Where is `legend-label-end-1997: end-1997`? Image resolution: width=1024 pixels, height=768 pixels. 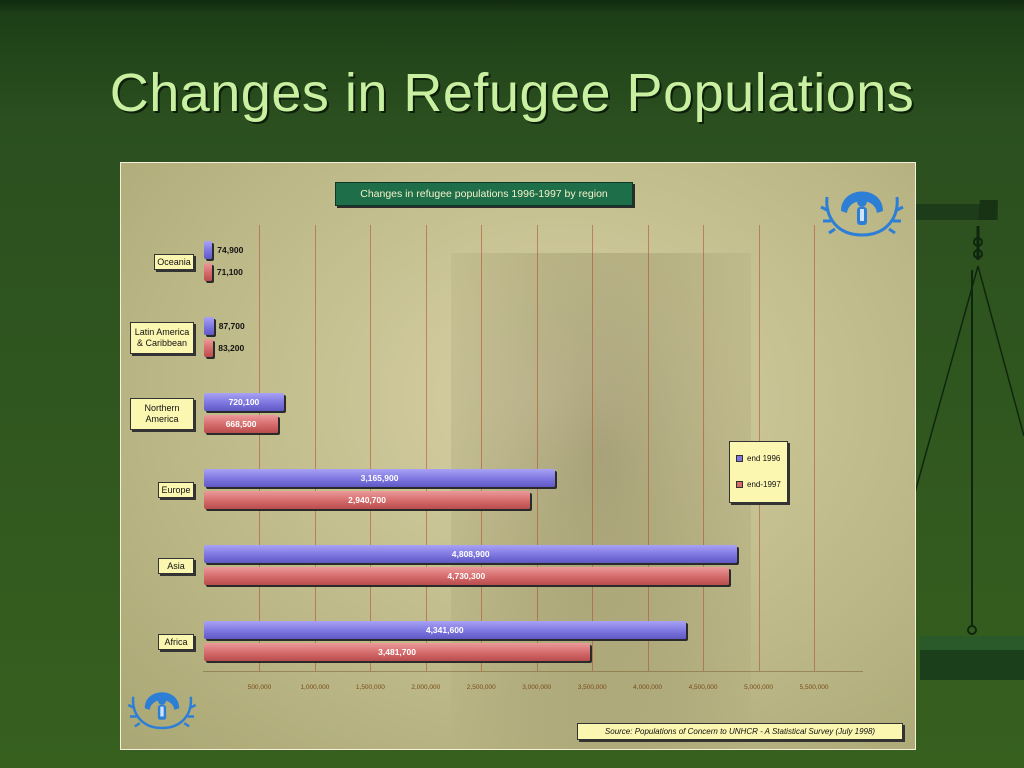 legend-label-end-1997: end-1997 is located at coordinates (764, 484).